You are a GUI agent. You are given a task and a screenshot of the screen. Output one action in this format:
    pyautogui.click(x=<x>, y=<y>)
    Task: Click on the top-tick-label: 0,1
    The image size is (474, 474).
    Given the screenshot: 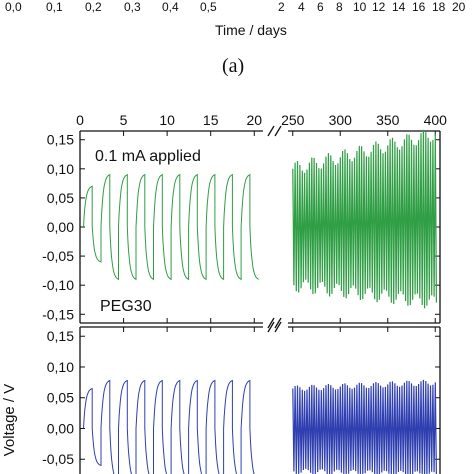 What is the action you would take?
    pyautogui.click(x=54, y=7)
    